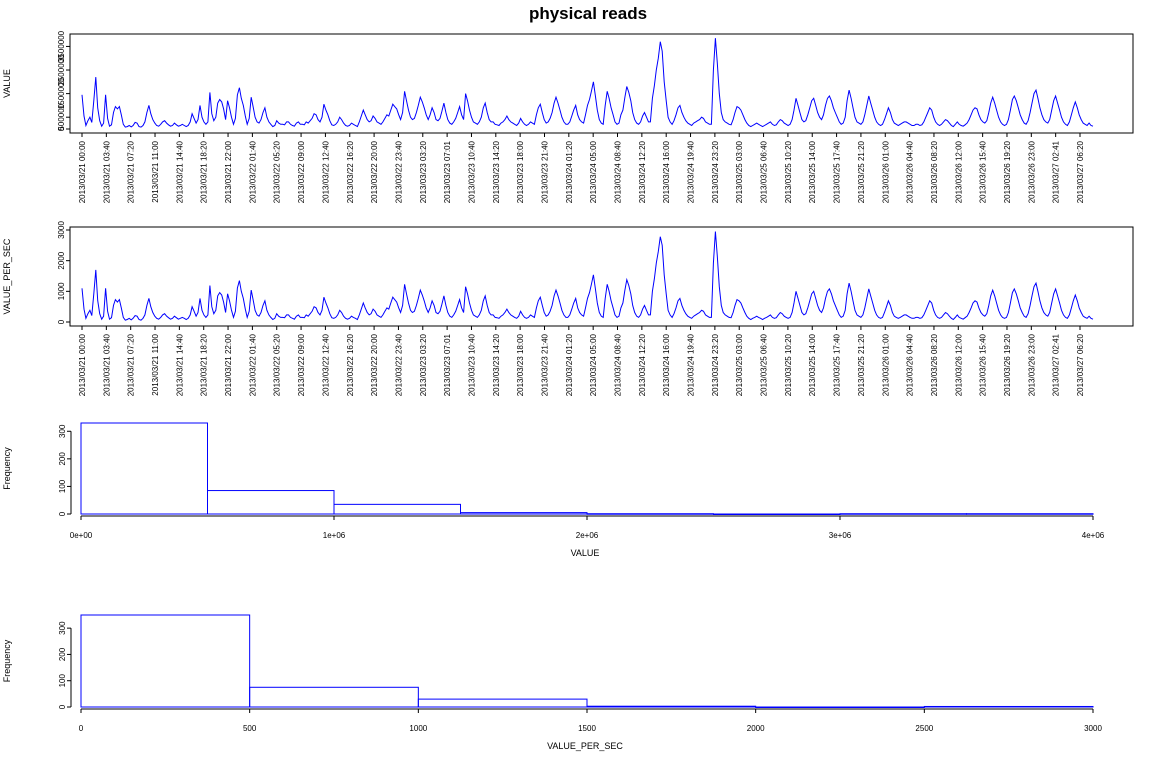 This screenshot has width=1153, height=758. I want to click on x-tick-label: 2013/03/24 08:40, so click(618, 364).